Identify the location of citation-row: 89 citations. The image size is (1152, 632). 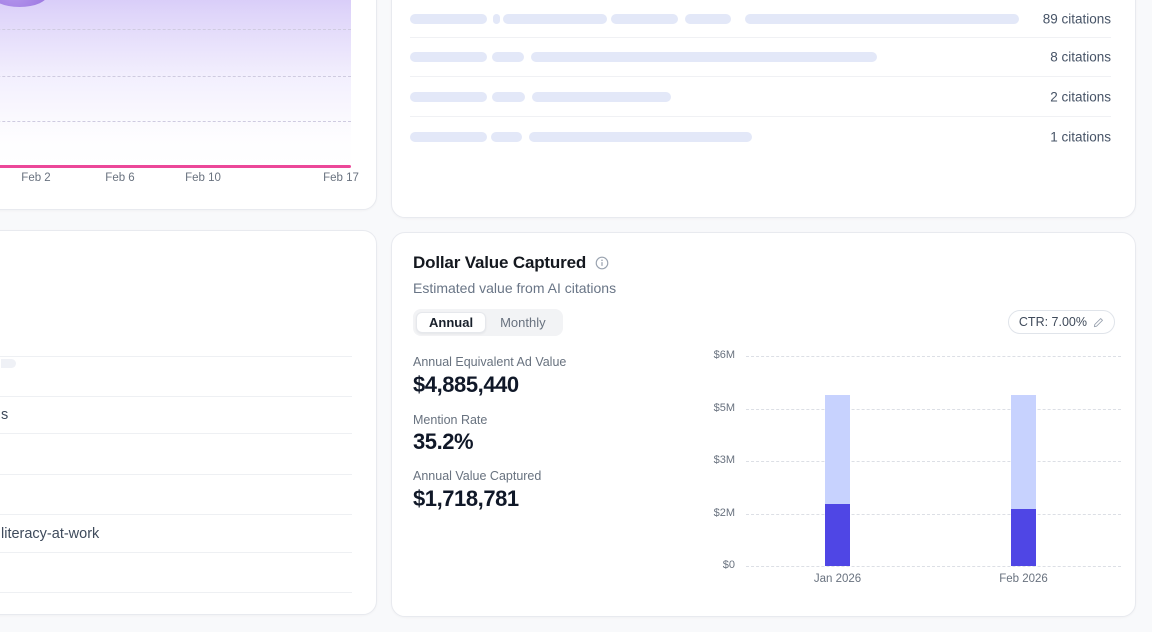
(763, 19).